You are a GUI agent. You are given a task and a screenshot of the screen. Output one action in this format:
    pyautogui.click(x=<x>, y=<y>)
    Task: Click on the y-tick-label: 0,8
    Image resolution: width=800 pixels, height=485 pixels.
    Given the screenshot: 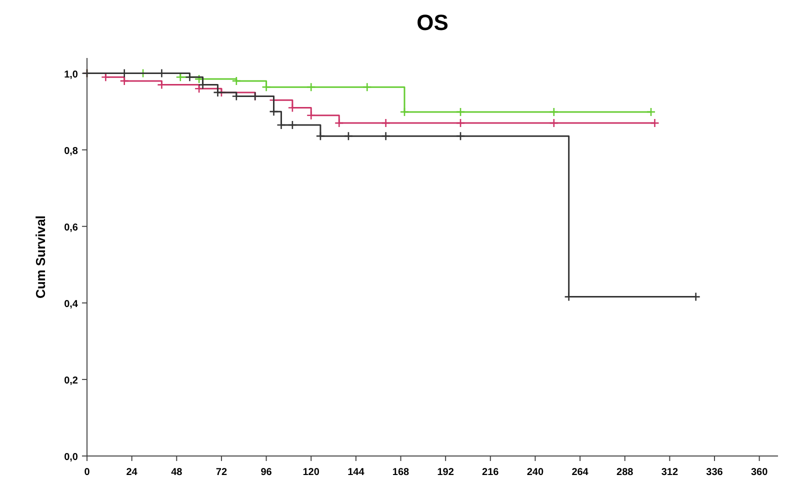 What is the action you would take?
    pyautogui.click(x=71, y=151)
    